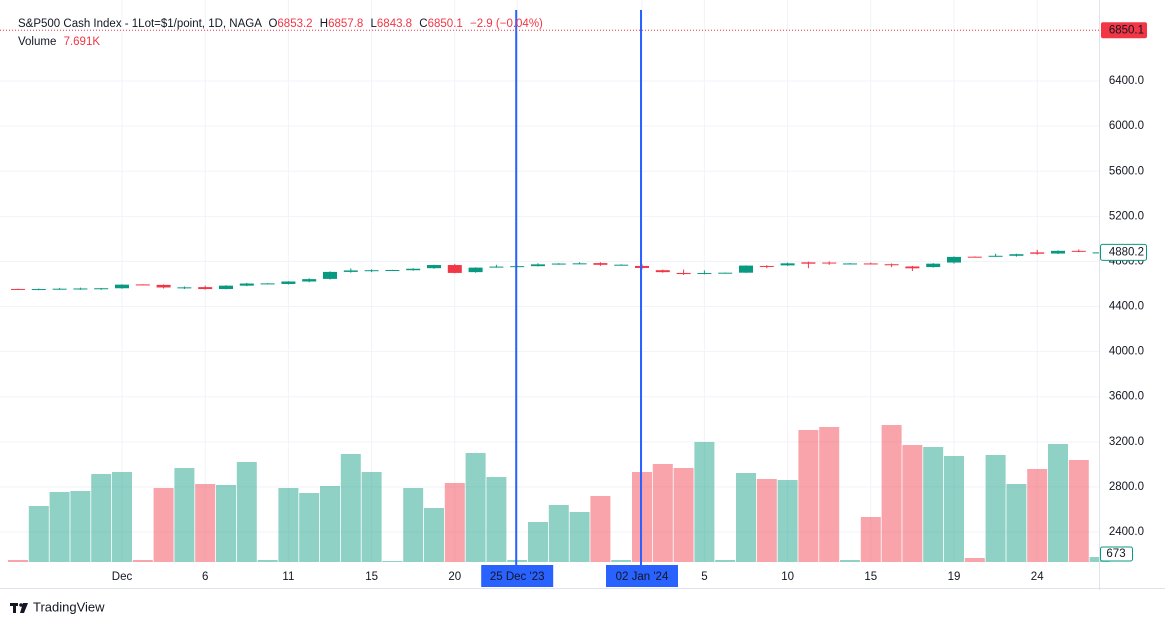 Image resolution: width=1165 pixels, height=626 pixels. Describe the element at coordinates (324, 24) in the screenshot. I see `legend-h: H` at that location.